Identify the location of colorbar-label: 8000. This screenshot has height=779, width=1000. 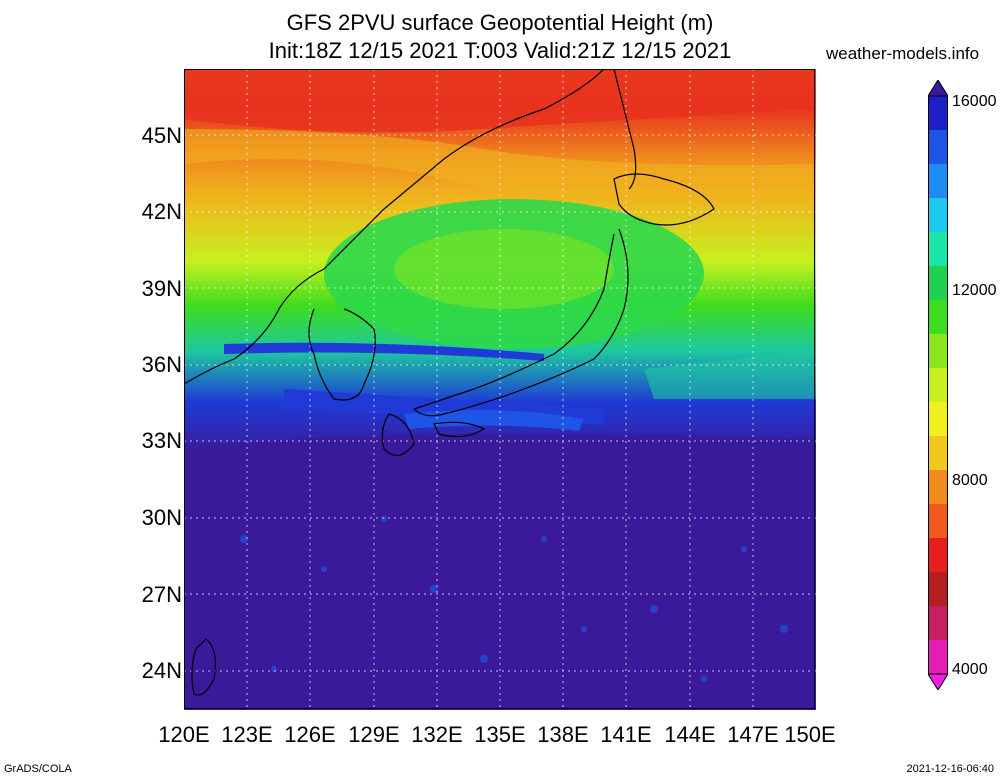
(970, 480).